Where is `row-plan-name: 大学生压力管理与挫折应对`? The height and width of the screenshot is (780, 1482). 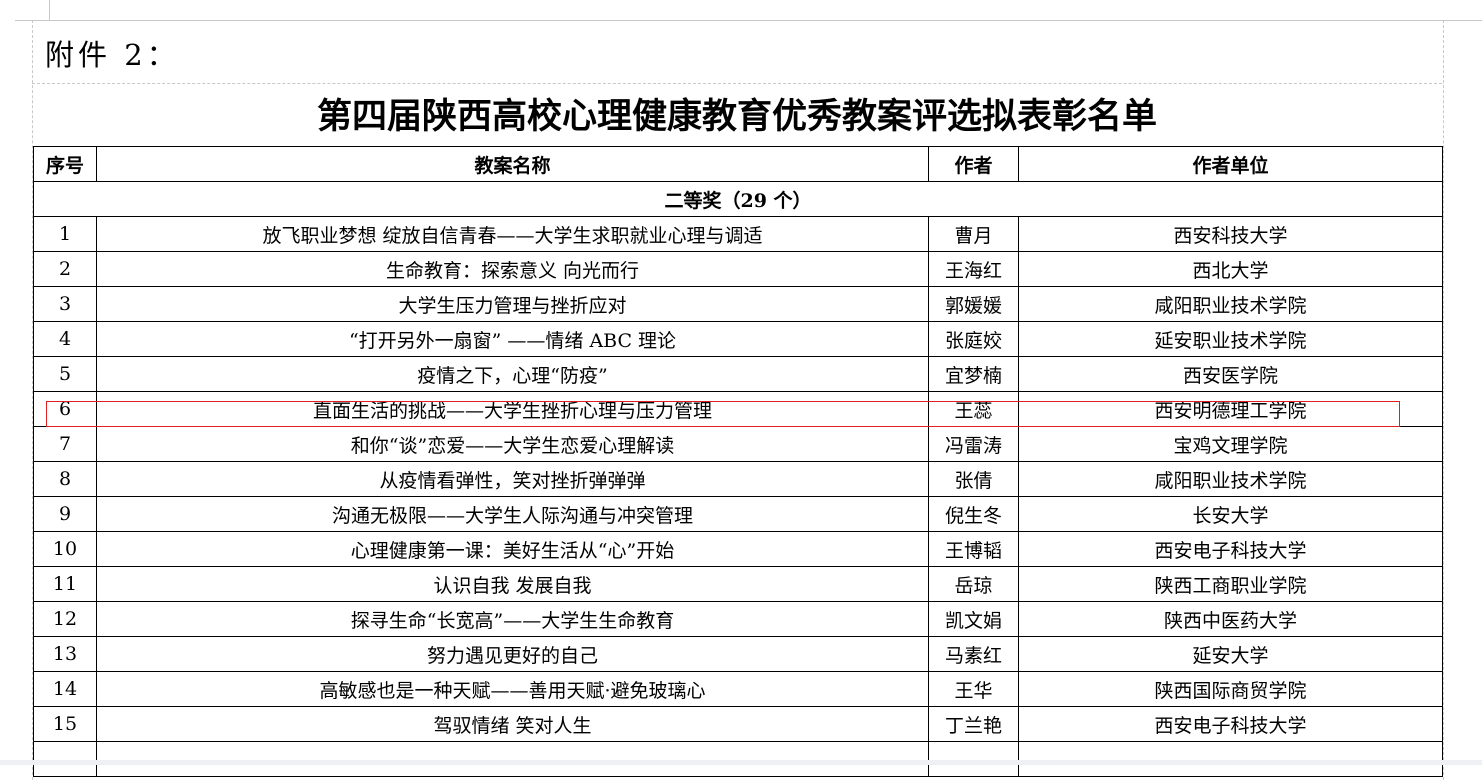
row-plan-name: 大学生压力管理与挫折应对 is located at coordinates (512, 304).